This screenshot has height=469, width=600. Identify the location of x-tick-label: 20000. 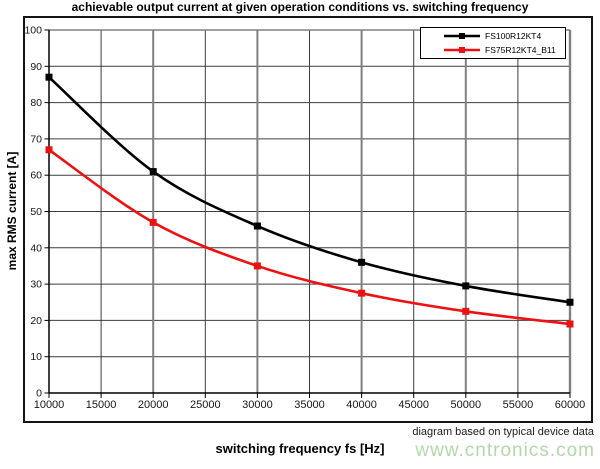
(153, 405).